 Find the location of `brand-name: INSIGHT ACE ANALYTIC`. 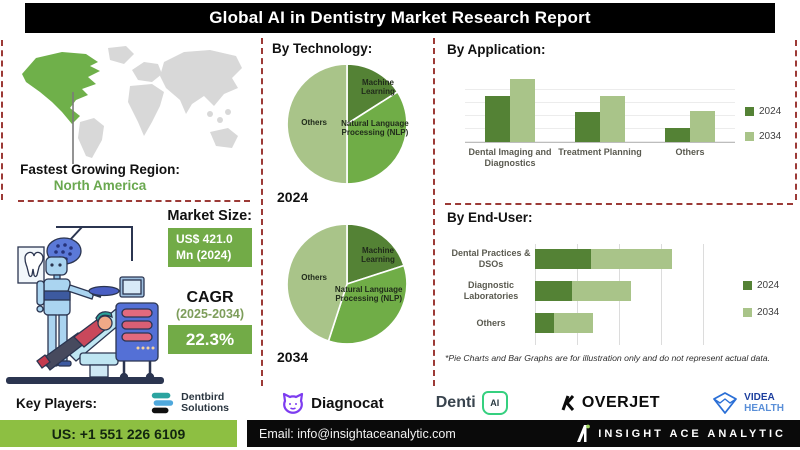

brand-name: INSIGHT ACE ANALYTIC is located at coordinates (692, 433).